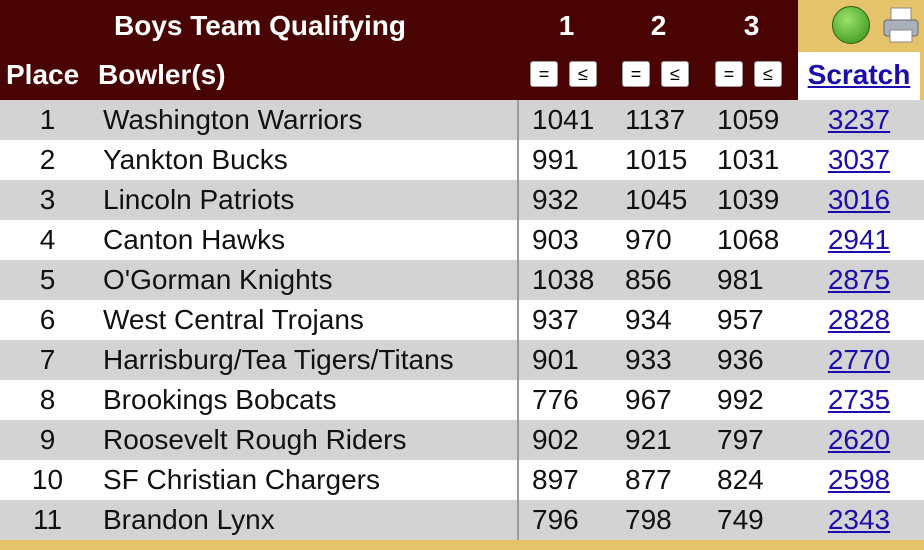 The width and height of the screenshot is (924, 550). What do you see at coordinates (740, 279) in the screenshot?
I see `game-score: 981` at bounding box center [740, 279].